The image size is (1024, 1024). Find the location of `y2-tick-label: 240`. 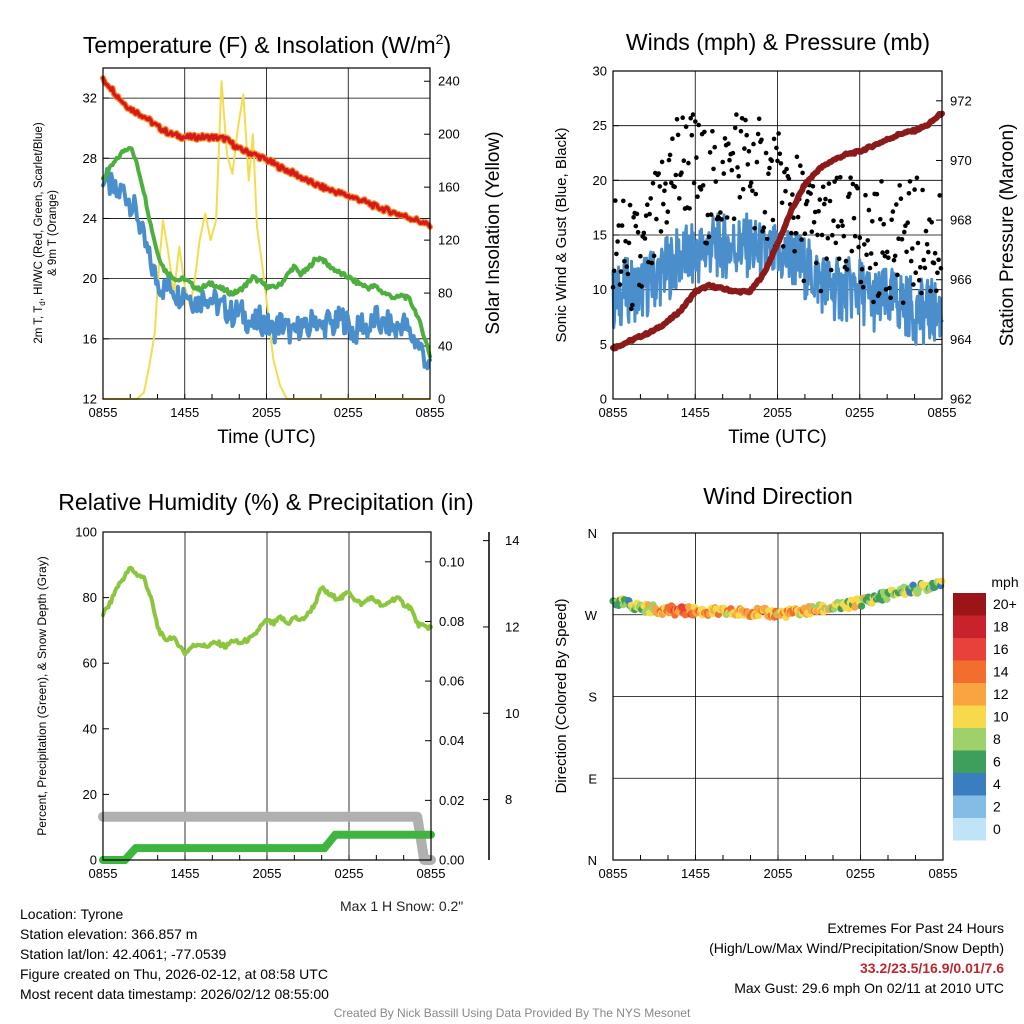

y2-tick-label: 240 is located at coordinates (449, 81).